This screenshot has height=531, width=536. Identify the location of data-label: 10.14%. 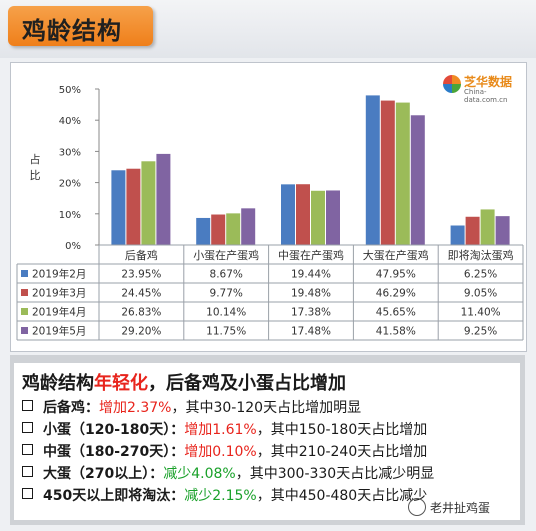
(226, 313).